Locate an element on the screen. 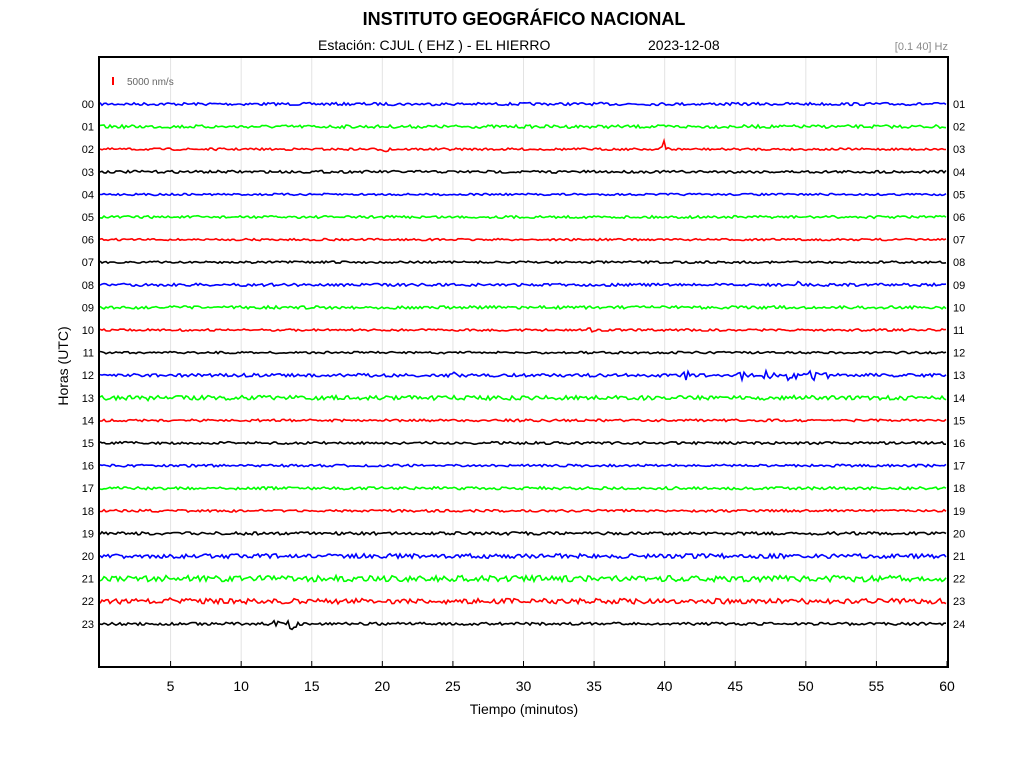  left-hour-label: 01 is located at coordinates (88, 128).